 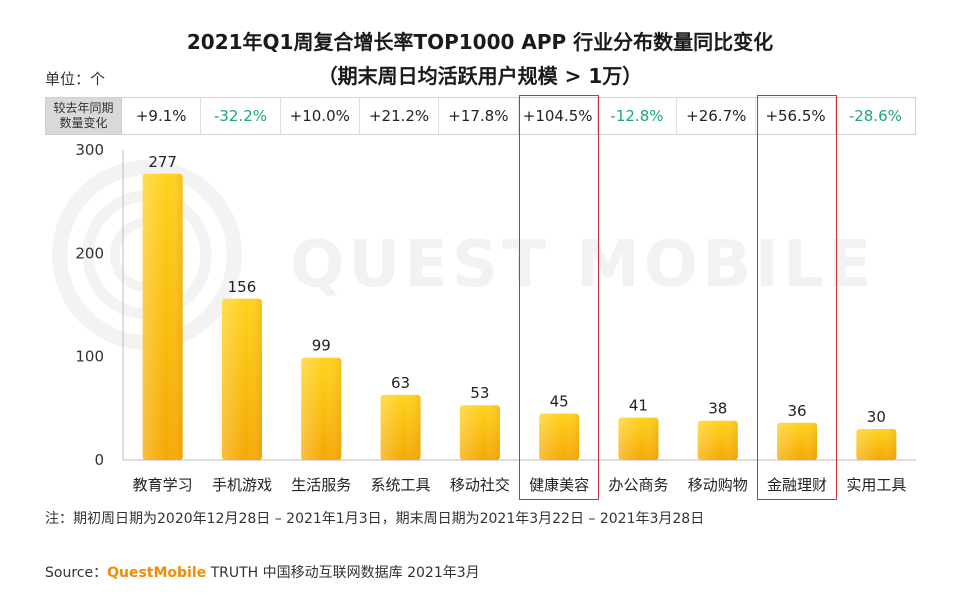 I want to click on data-label: 41, so click(x=638, y=406).